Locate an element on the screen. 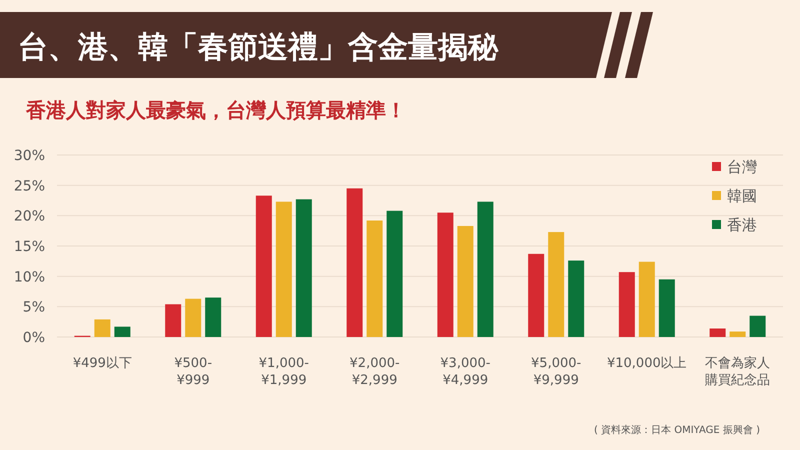 This screenshot has width=800, height=450. text: ( 資料來源：日本 OMIYAGE 振興會 ) is located at coordinates (677, 430).